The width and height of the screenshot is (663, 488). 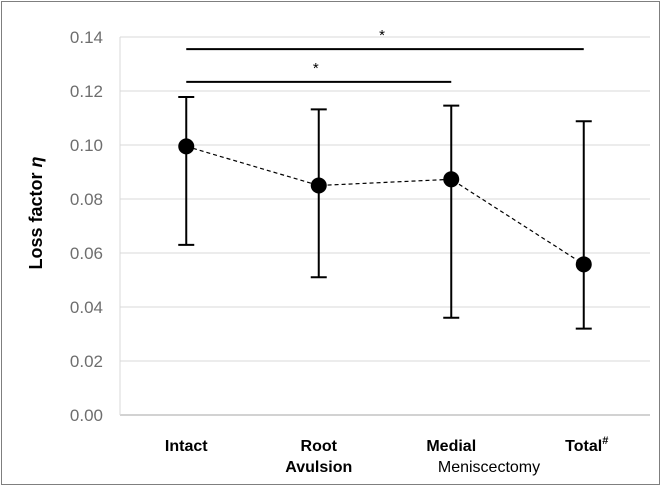 What do you see at coordinates (318, 457) in the screenshot?
I see `x-category-label: Root Avulsion` at bounding box center [318, 457].